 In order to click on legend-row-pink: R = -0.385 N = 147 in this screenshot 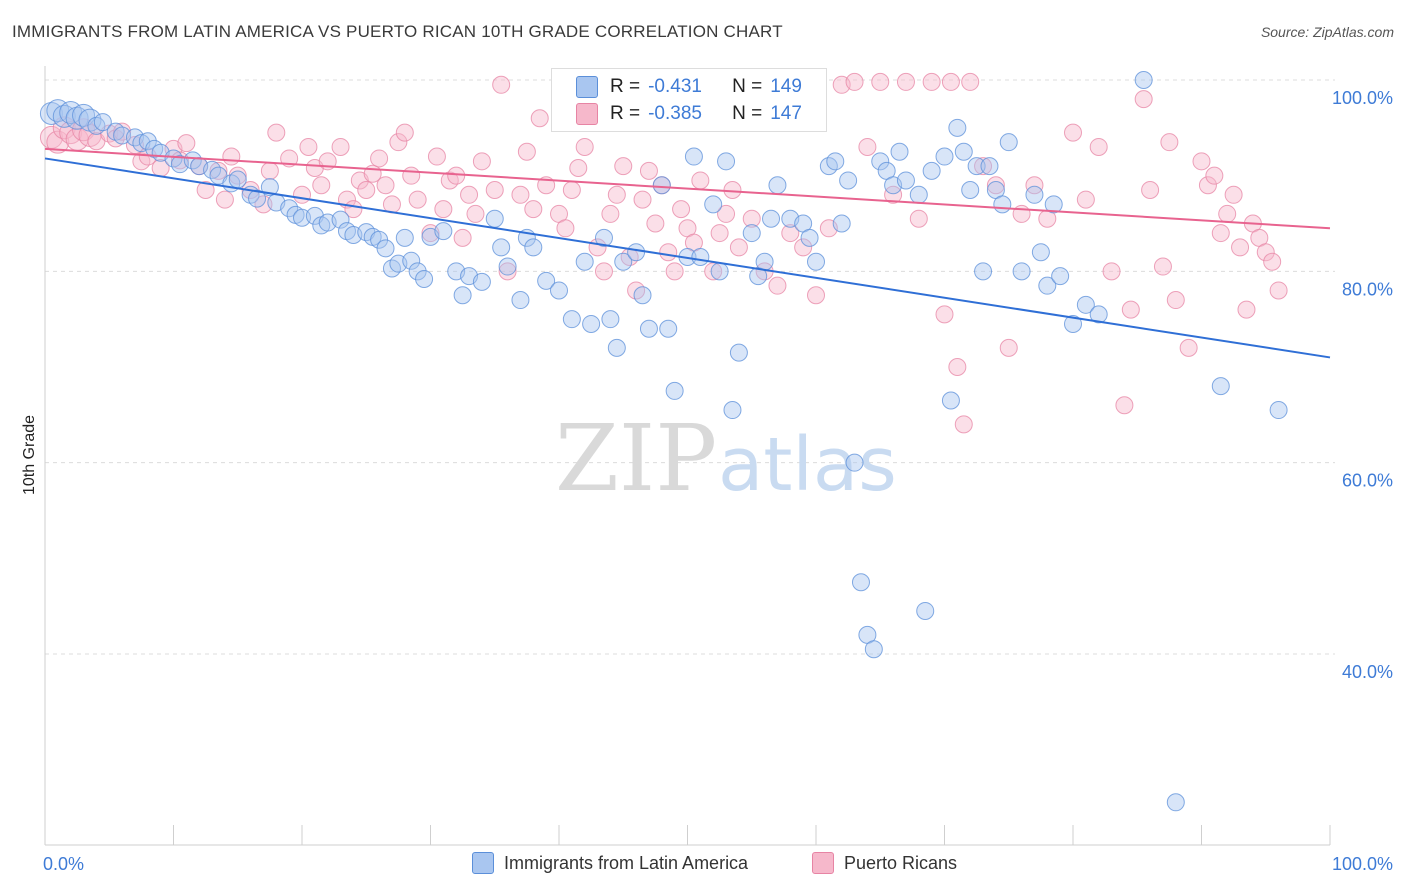, I will do `click(689, 114)`.